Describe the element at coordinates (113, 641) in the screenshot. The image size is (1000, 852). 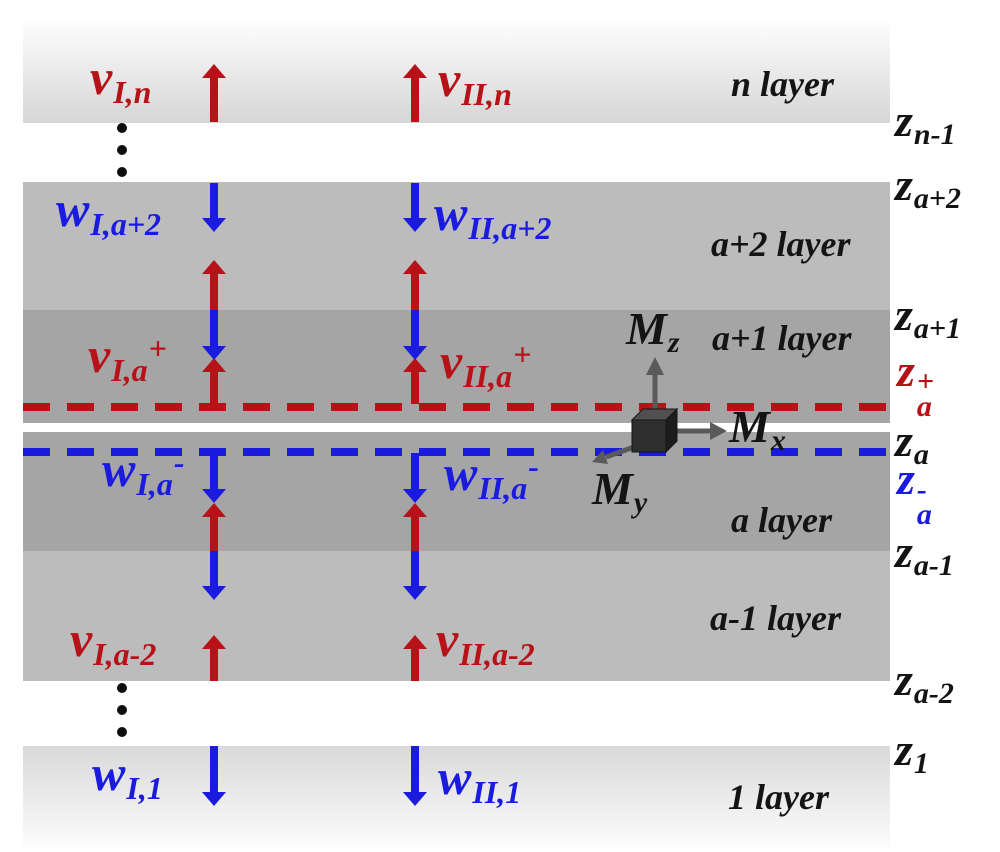
I see `label-v-I-a-minus-2: vI,a-2` at that location.